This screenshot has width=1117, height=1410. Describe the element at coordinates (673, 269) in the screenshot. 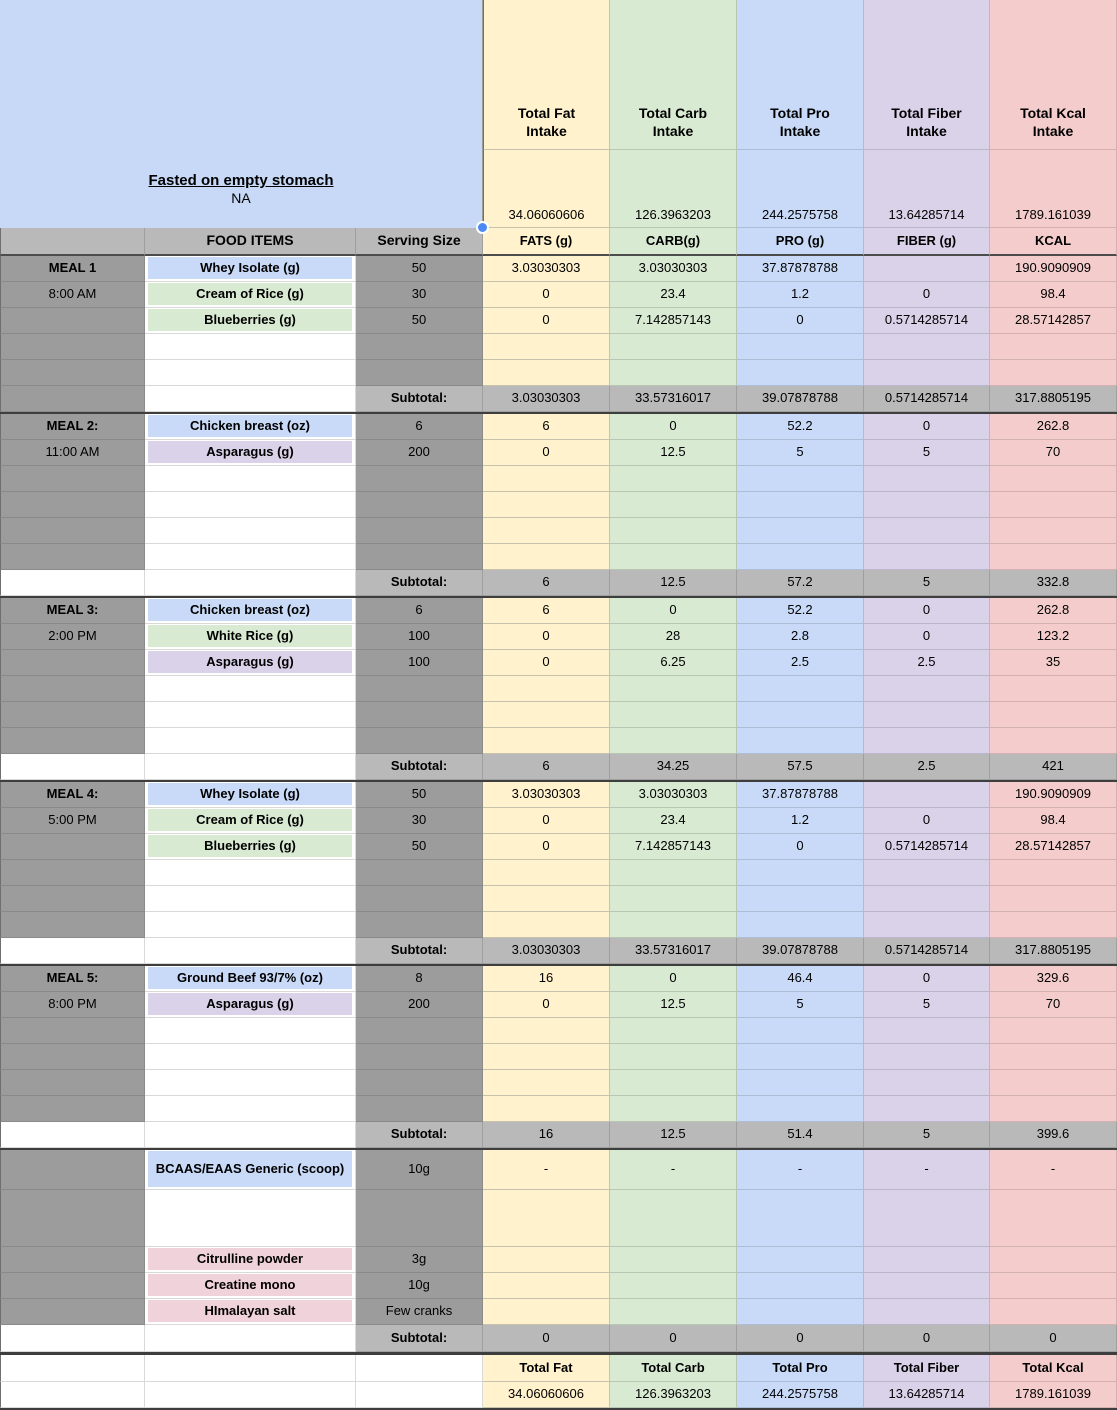

I see `carb-value-cell: 3.03030303` at that location.